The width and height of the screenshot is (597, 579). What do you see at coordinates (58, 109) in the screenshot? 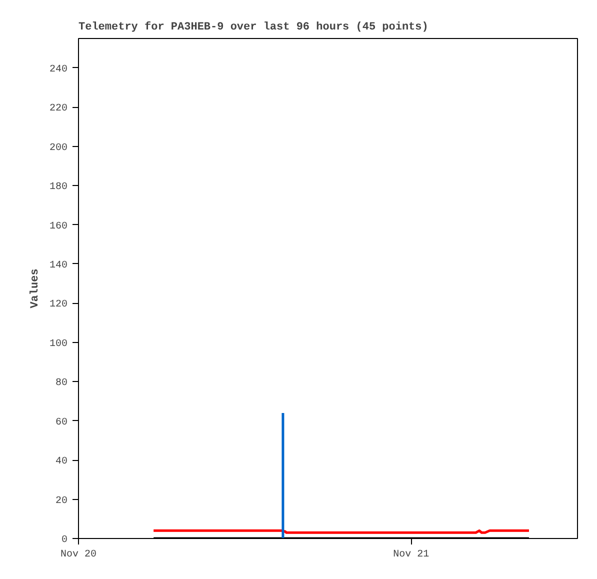
I see `y-tick-label: 220` at bounding box center [58, 109].